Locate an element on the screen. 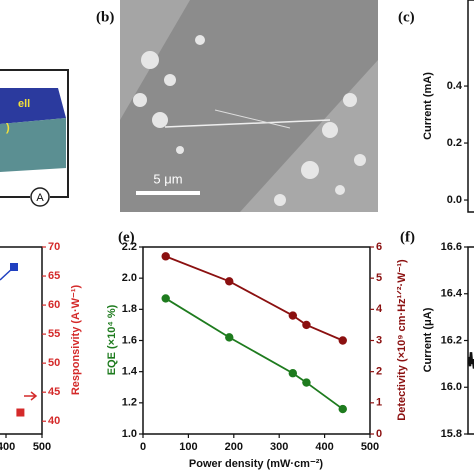 This screenshot has height=474, width=474. circuit-wire is located at coordinates (34, 133).